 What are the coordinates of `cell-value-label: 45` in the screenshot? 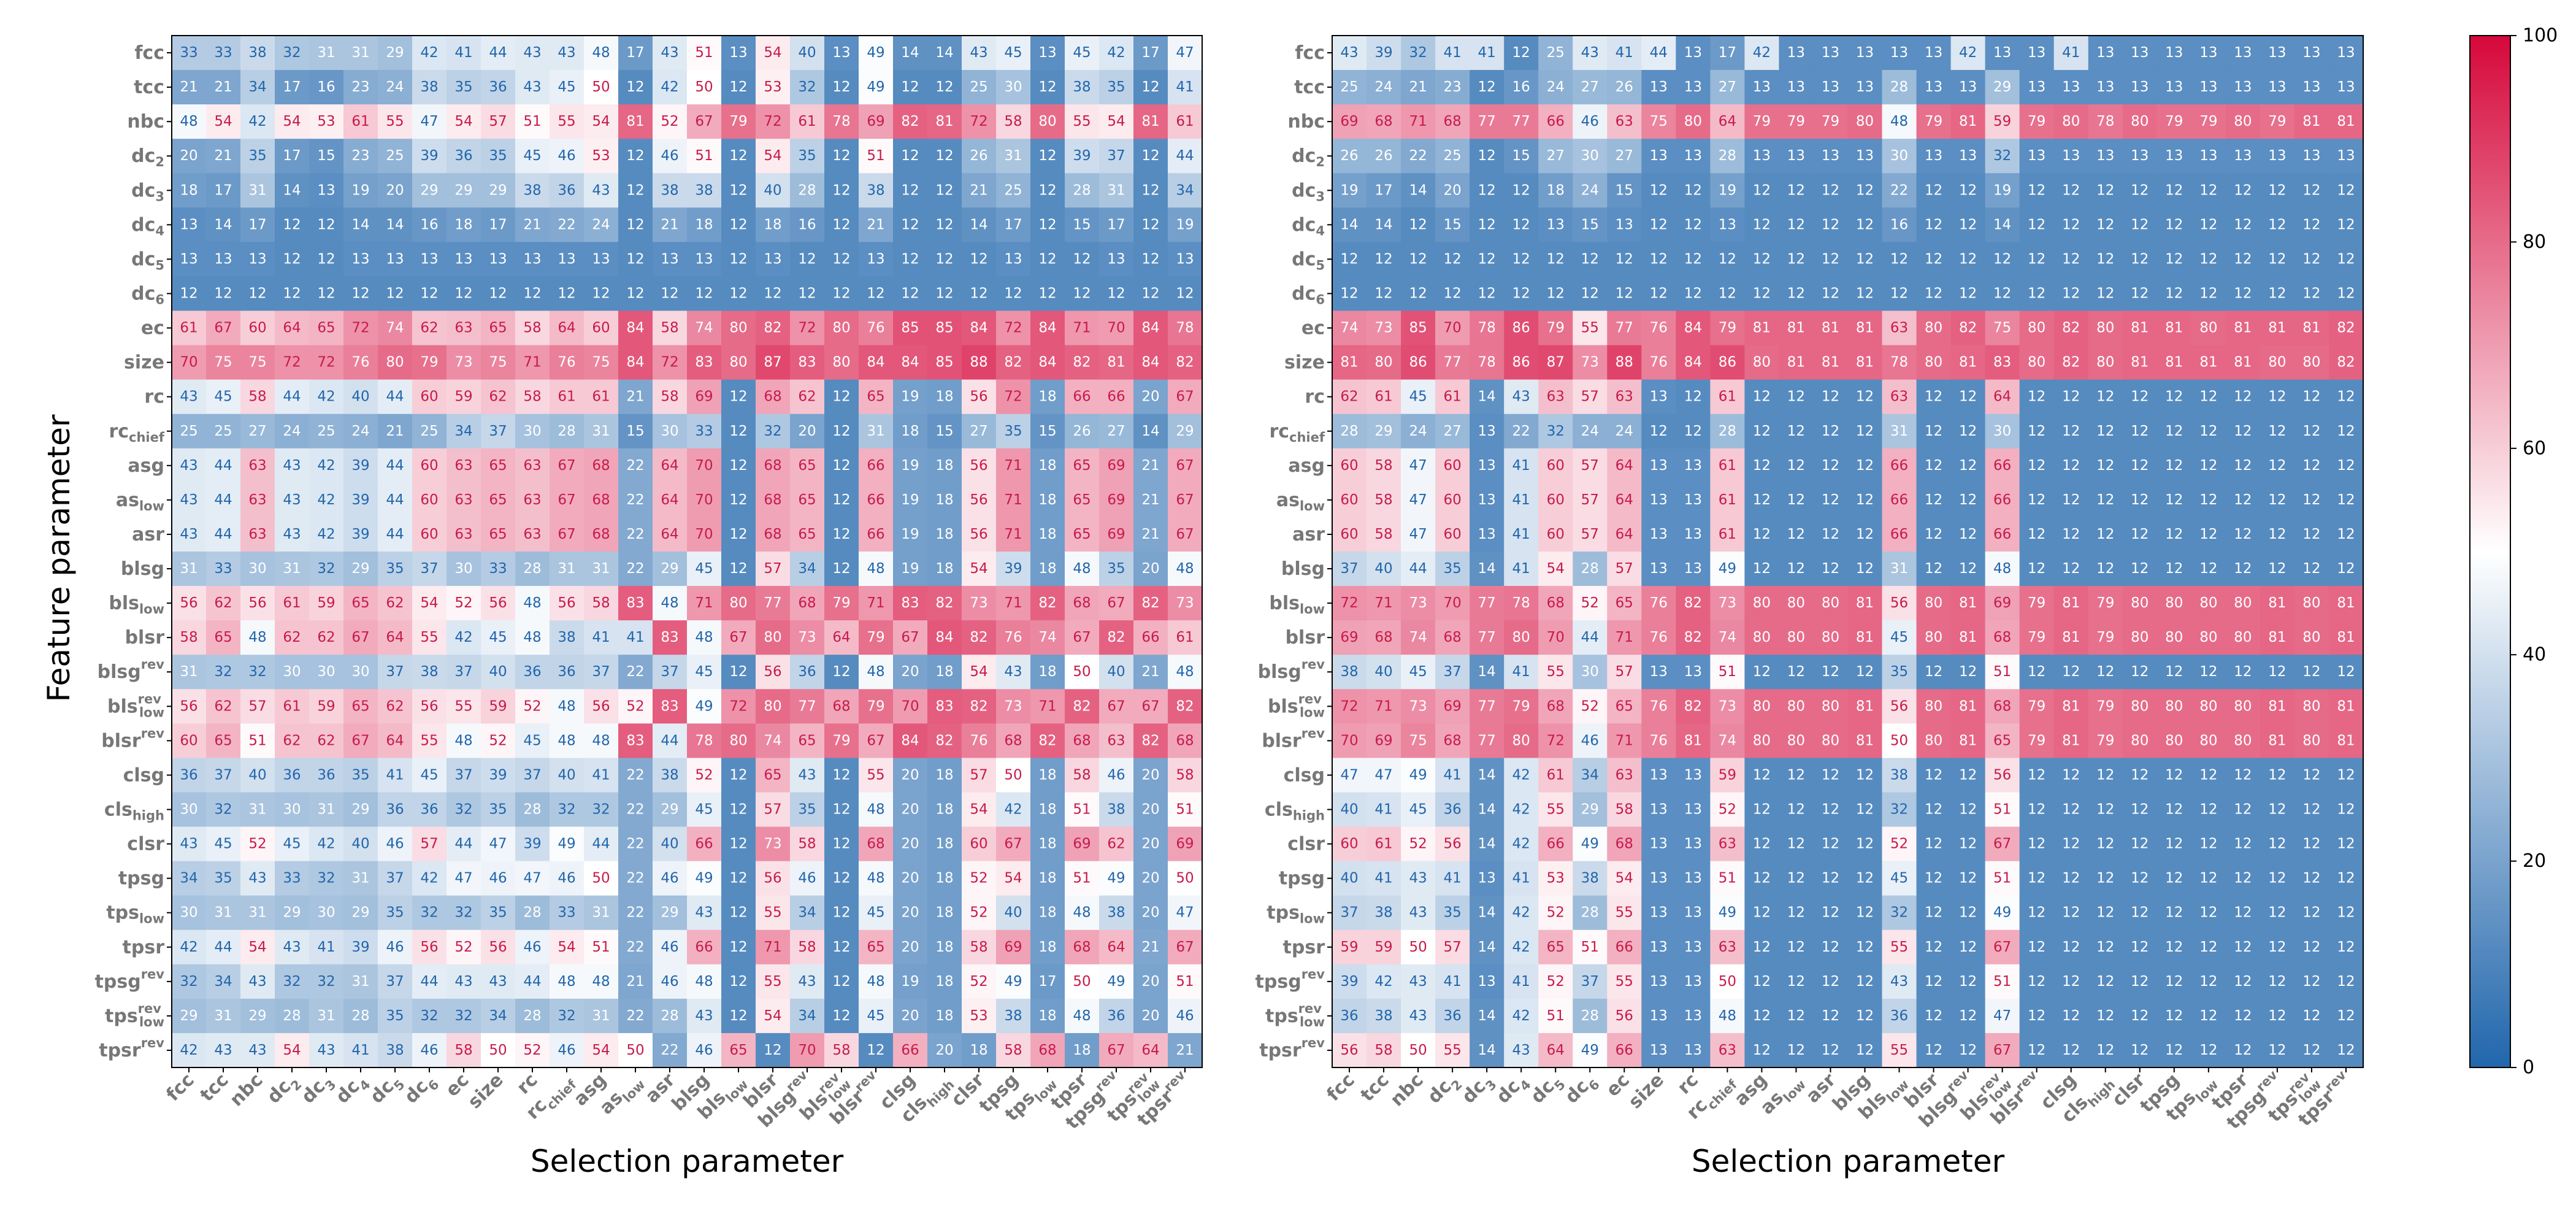 It's located at (292, 844).